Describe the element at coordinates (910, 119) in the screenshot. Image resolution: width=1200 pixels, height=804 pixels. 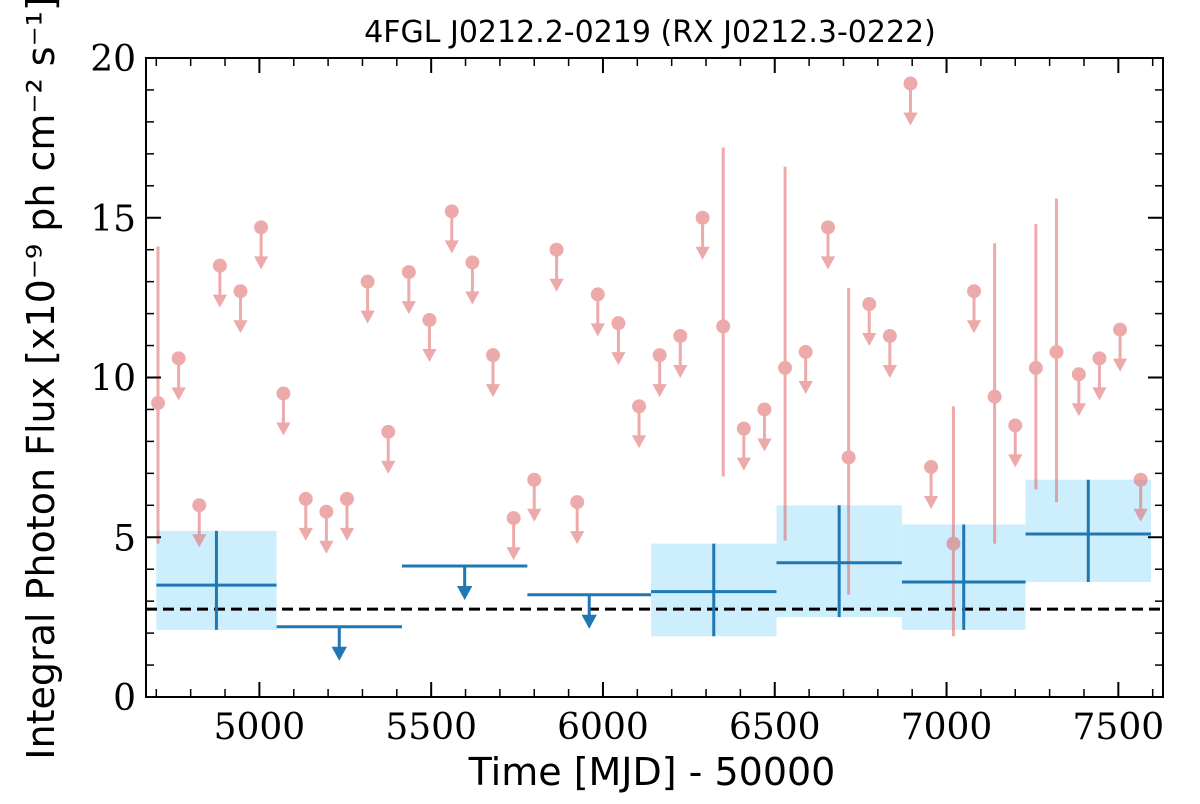
I see `fine-upper-limit-arrow-36-head` at that location.